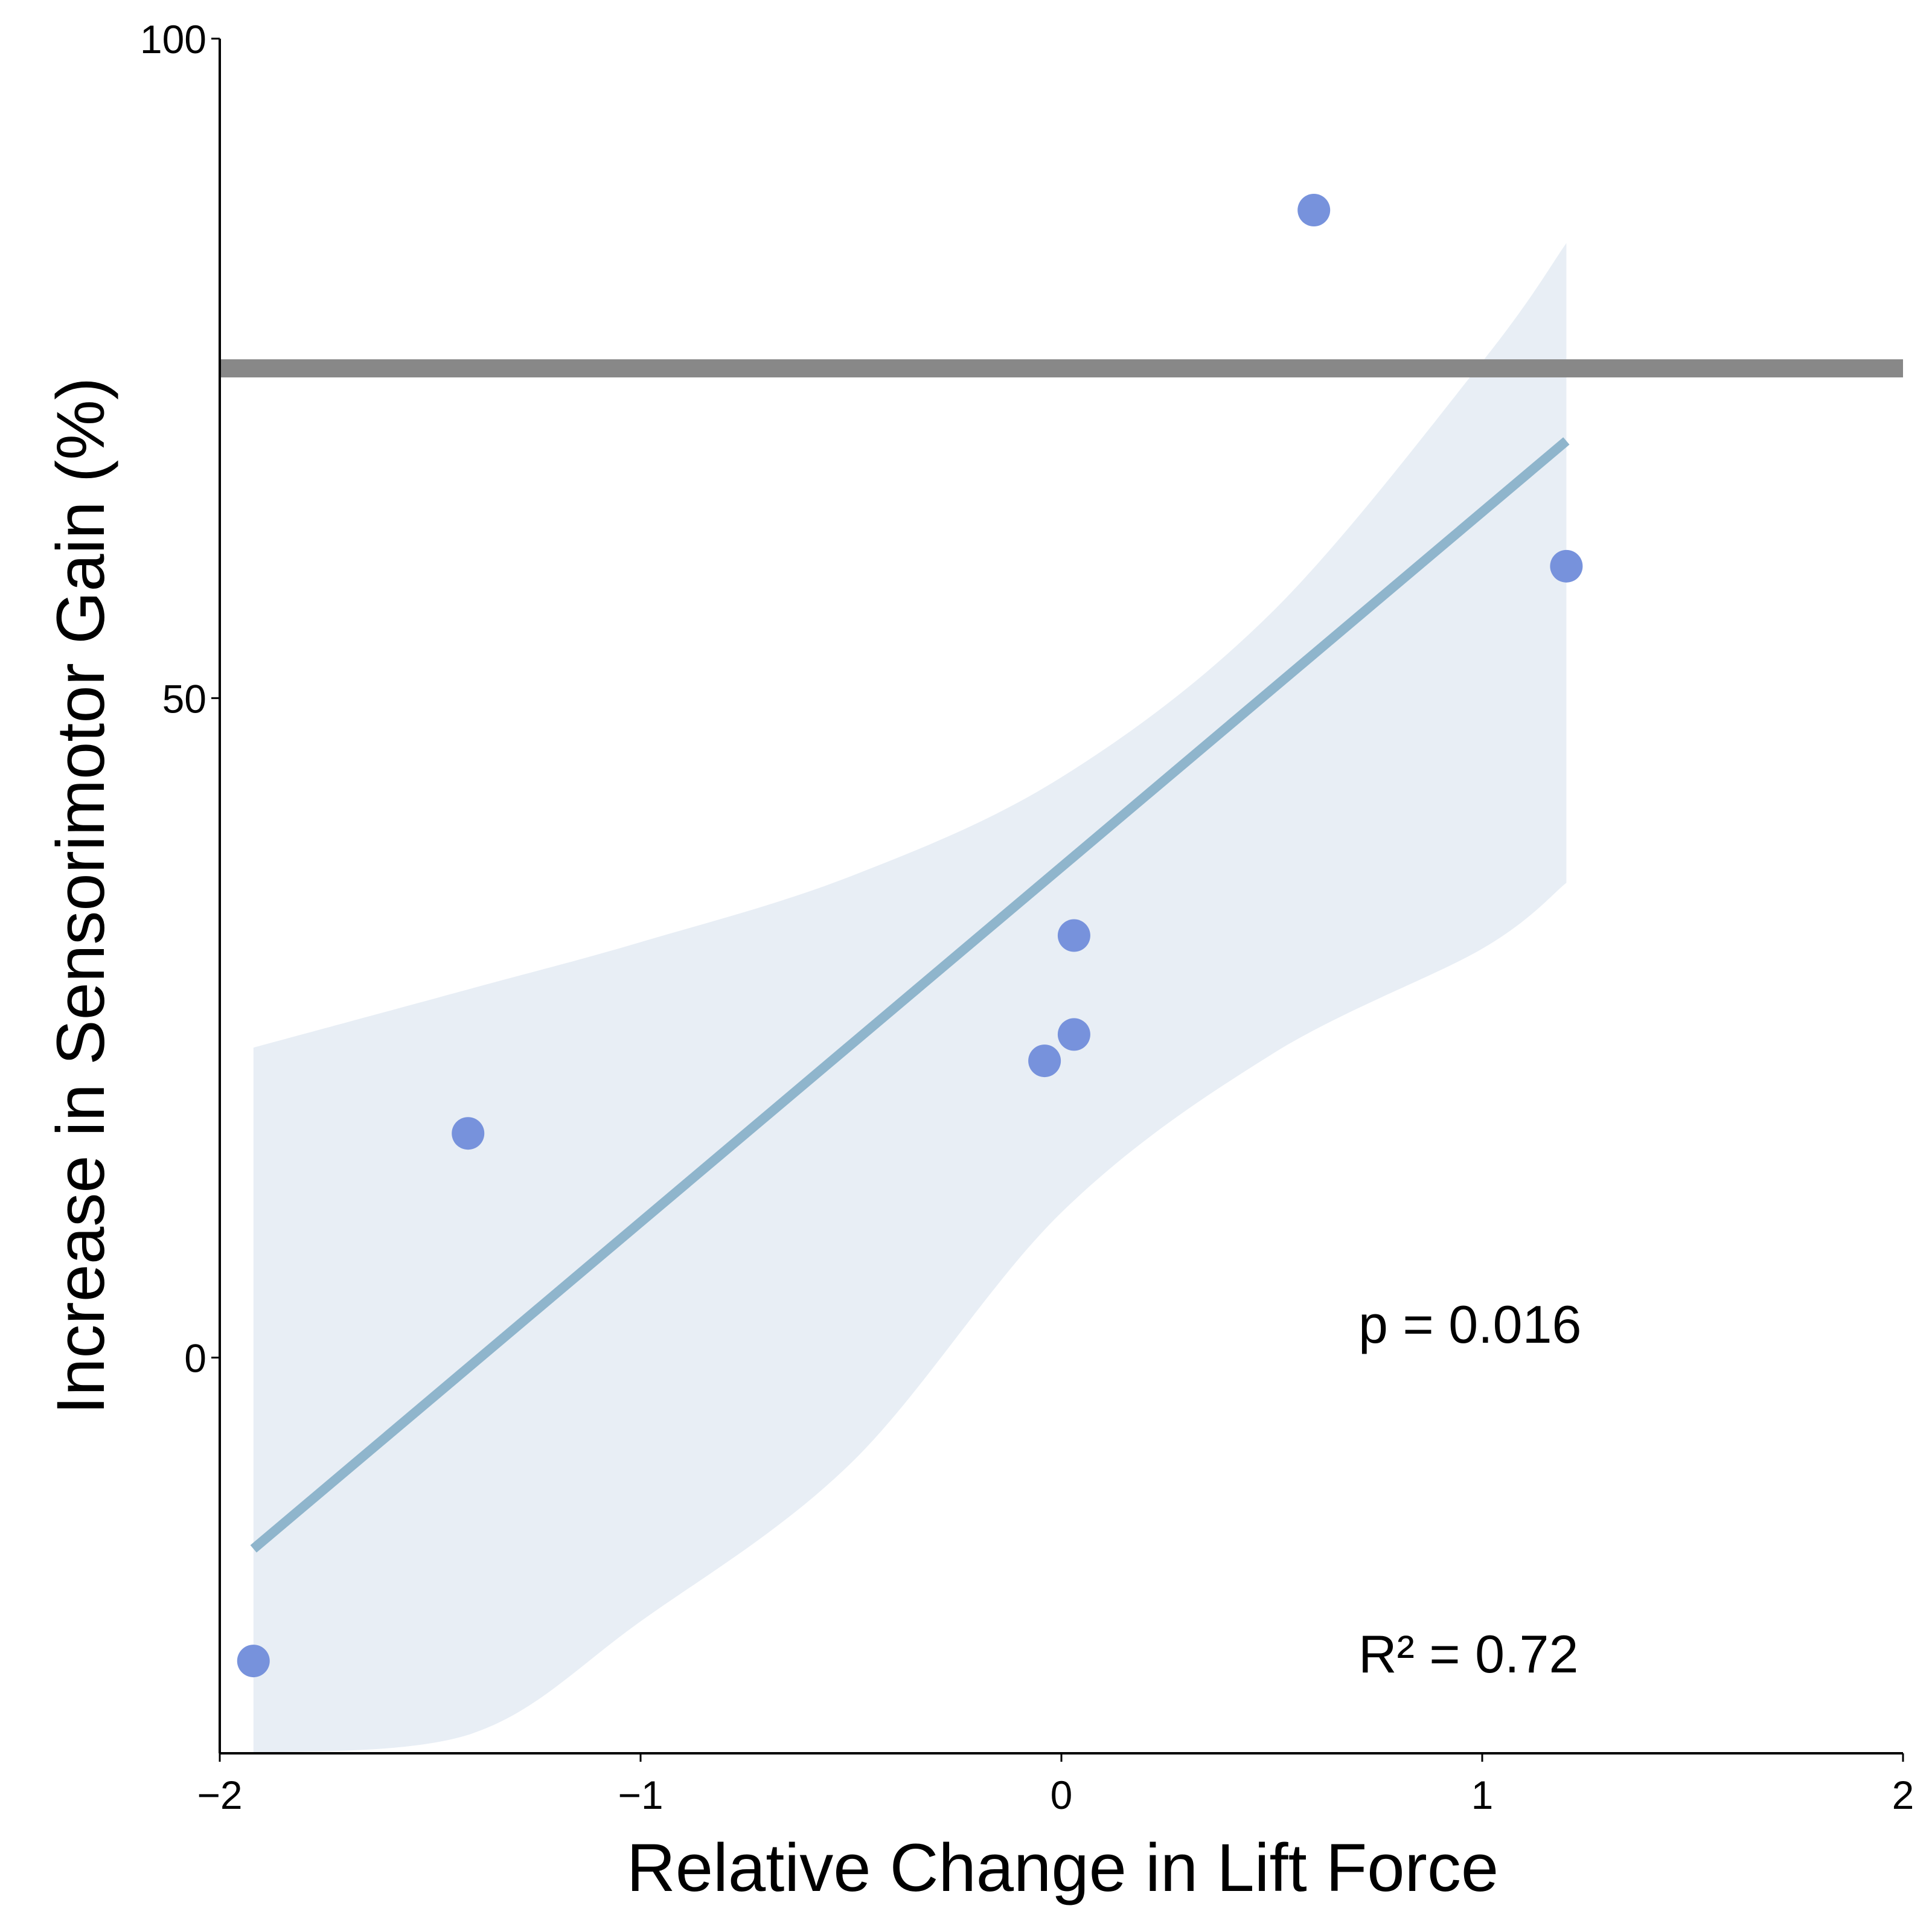  I want to click on x-tick-label: 1, so click(1483, 1795).